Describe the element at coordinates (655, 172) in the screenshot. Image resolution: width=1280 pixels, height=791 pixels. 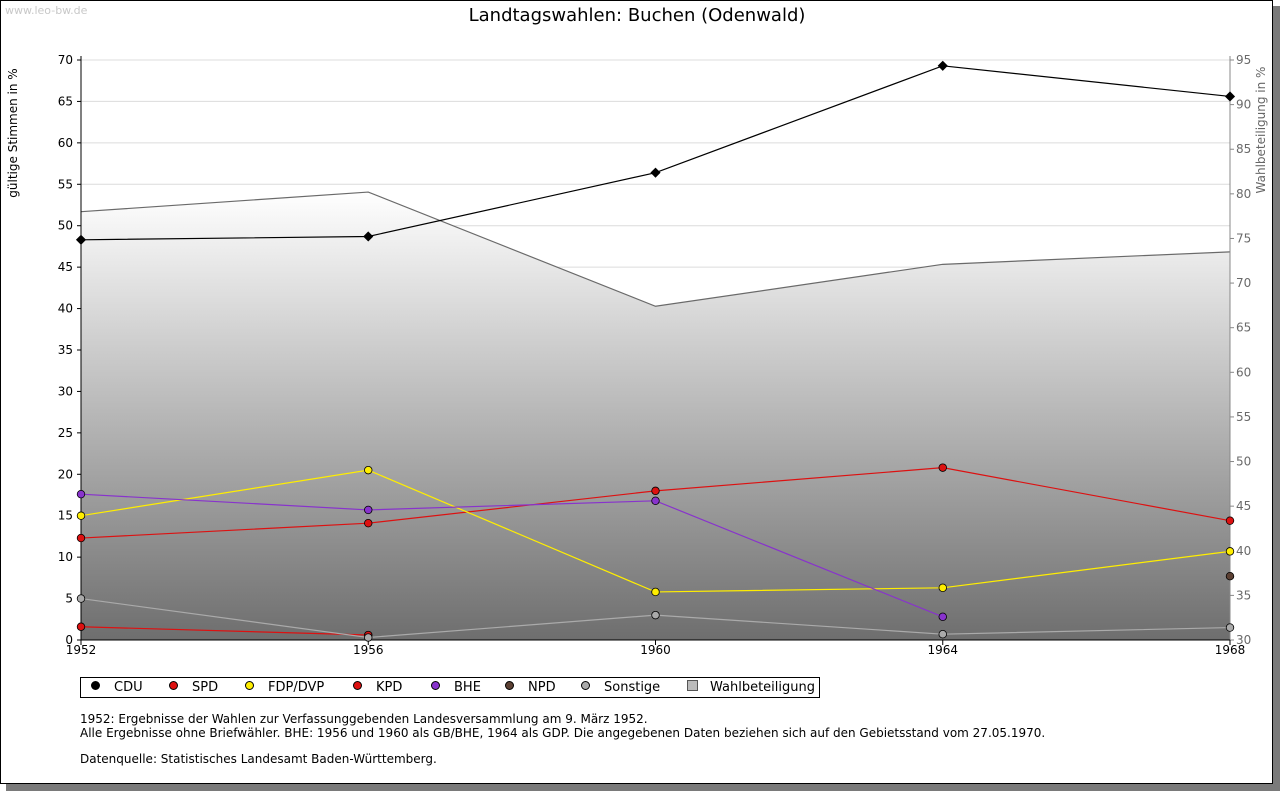
I see `point-cdu-1960` at that location.